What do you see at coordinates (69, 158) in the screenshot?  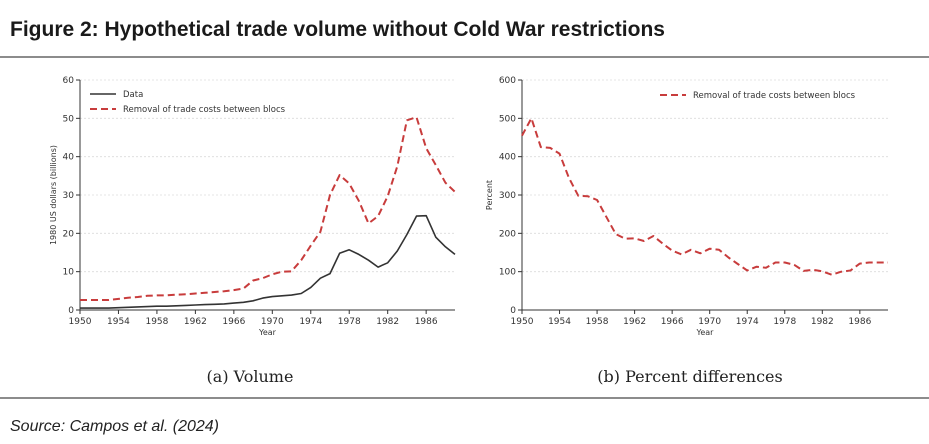 I see `y-tick-label: 40` at bounding box center [69, 158].